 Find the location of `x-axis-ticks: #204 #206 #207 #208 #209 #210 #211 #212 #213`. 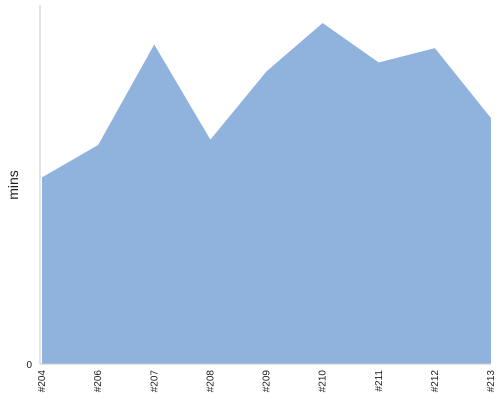

x-axis-ticks: #204 #206 #207 #208 #209 #210 #211 #212 #213 is located at coordinates (267, 381).